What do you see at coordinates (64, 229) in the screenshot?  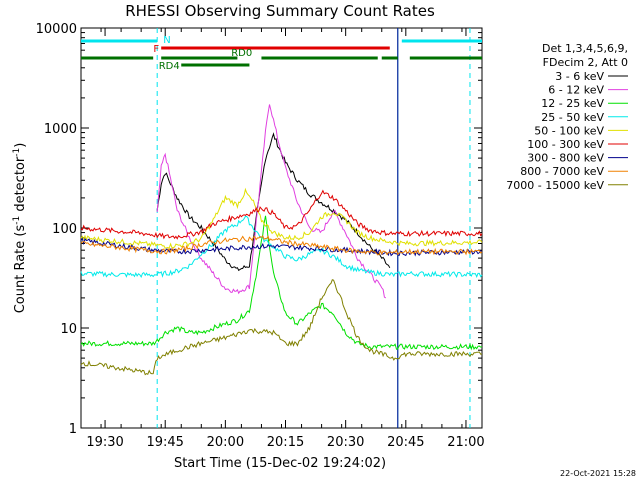 I see `y-tick-label: 100` at bounding box center [64, 229].